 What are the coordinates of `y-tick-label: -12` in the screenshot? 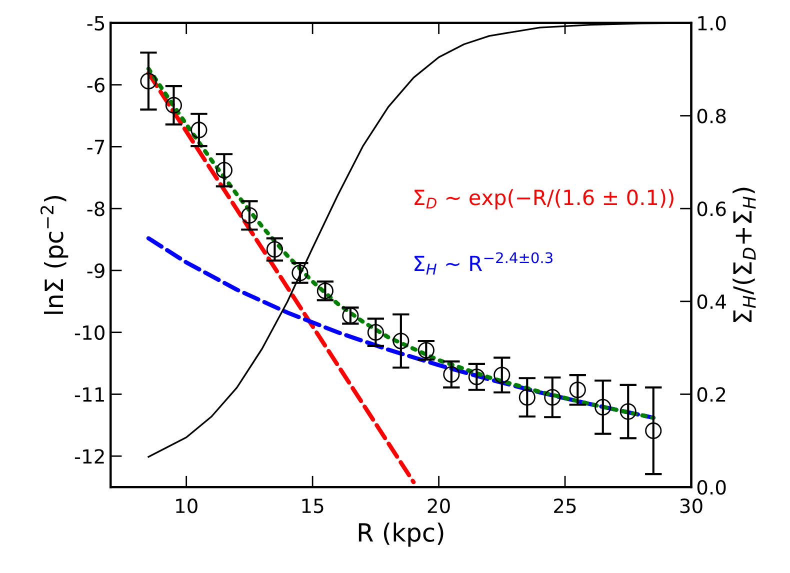 It's located at (89, 456).